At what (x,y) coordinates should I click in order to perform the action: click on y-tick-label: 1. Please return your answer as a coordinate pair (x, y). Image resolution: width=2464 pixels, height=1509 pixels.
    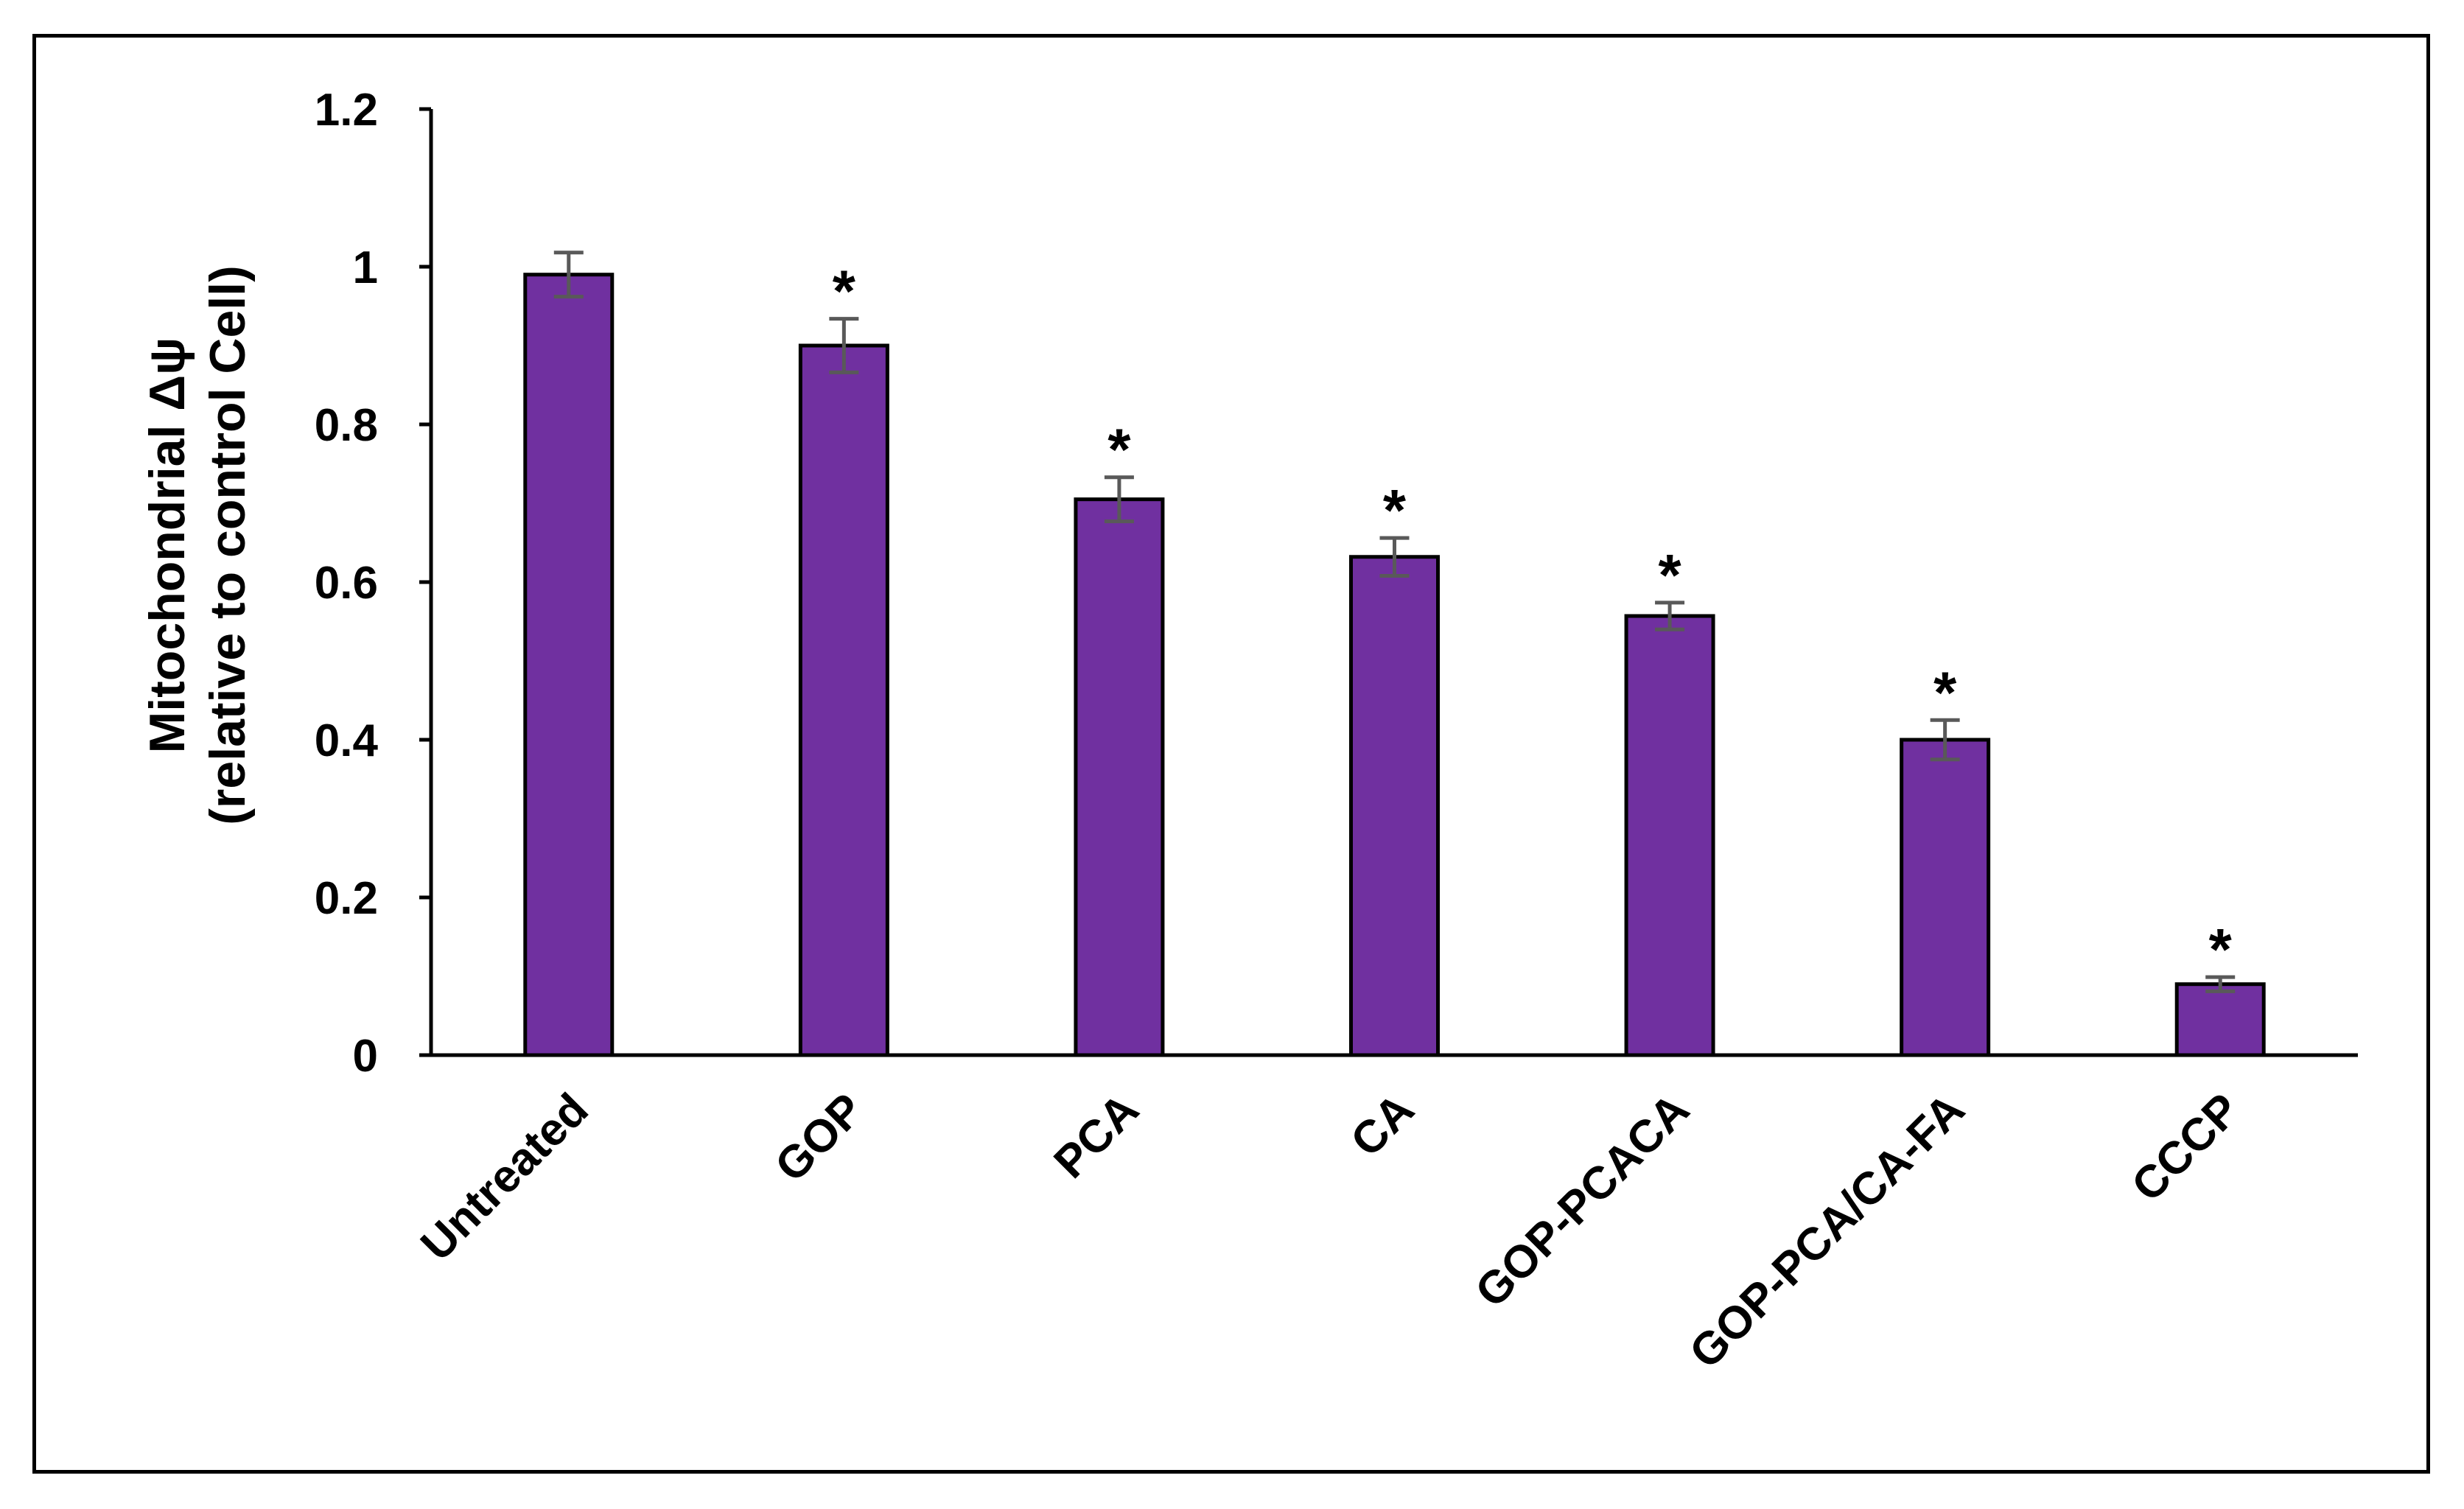
    Looking at the image, I should click on (365, 267).